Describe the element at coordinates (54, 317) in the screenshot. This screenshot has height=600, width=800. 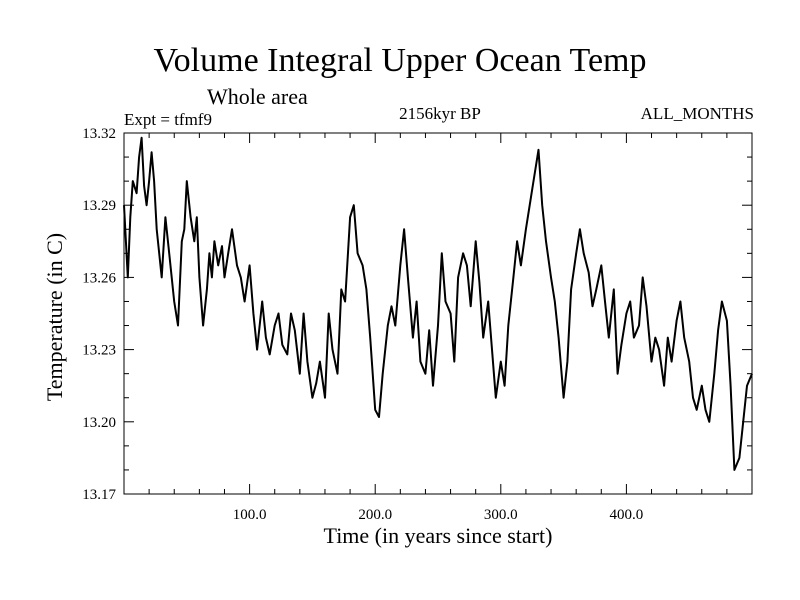
I see `y-axis-label: Temperature (in C)` at that location.